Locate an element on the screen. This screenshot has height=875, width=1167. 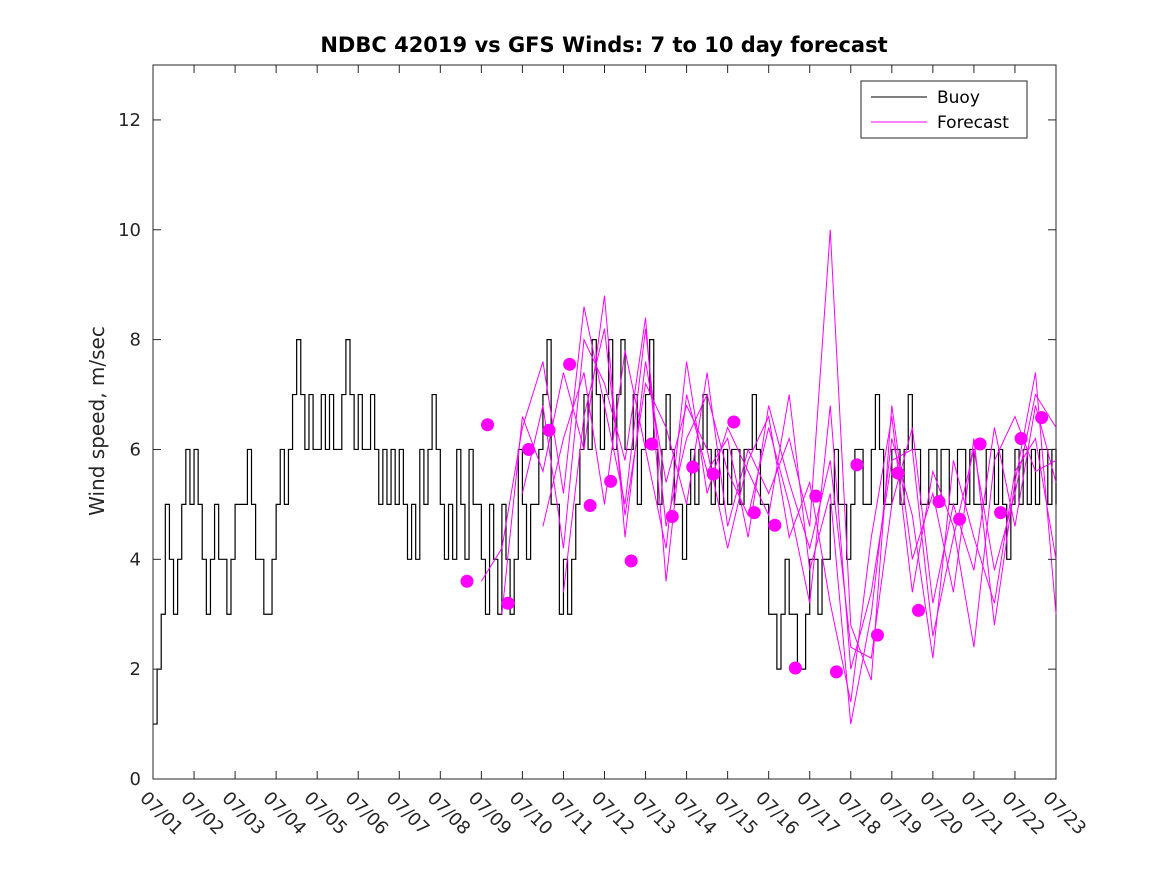
legend-box is located at coordinates (944, 109).